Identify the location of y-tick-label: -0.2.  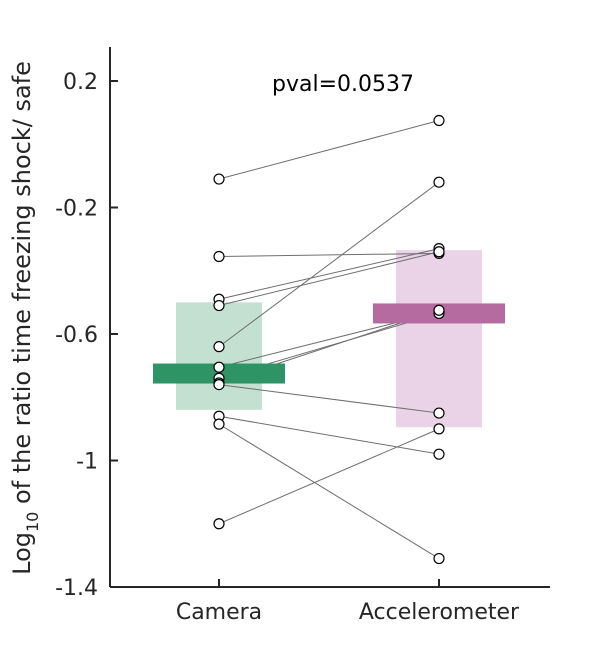
(76, 209).